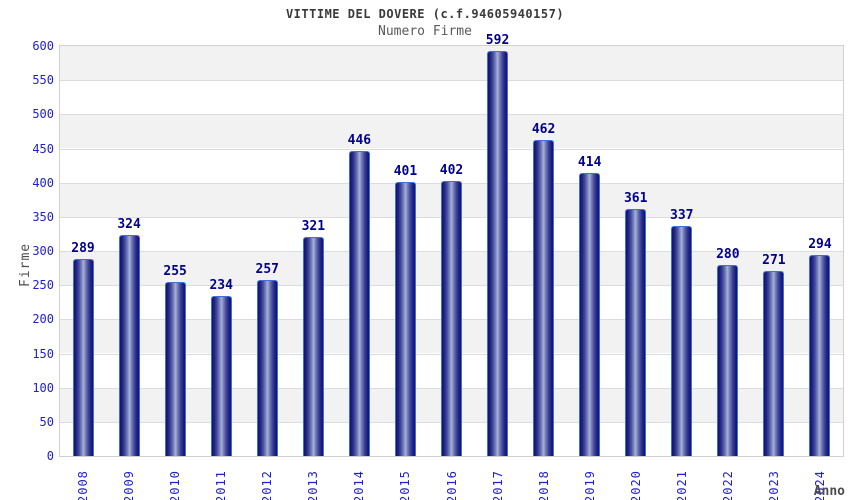  What do you see at coordinates (635, 485) in the screenshot?
I see `x-tick-label: 2020` at bounding box center [635, 485].